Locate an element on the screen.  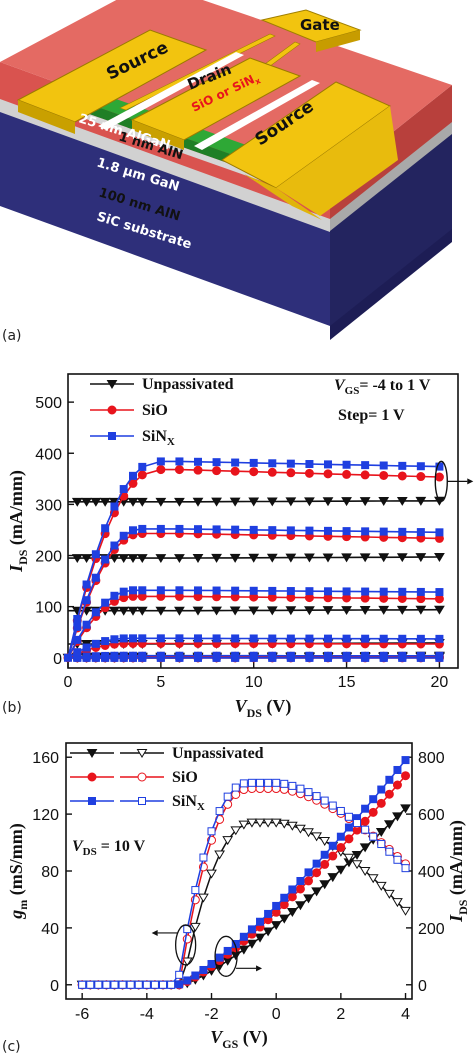
y-right-axis-label-c: IDS (mA/mm) is located at coordinates (458, 871).